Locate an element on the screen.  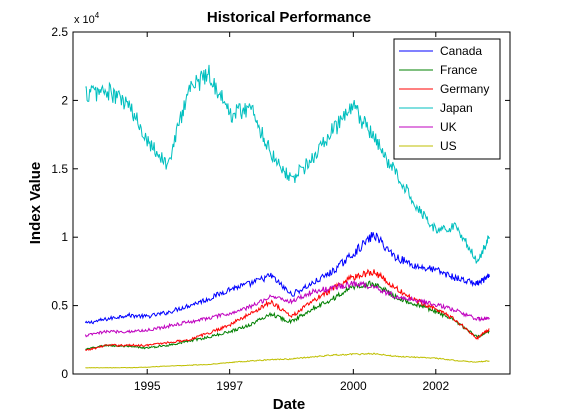
series-line-france is located at coordinates (287, 315).